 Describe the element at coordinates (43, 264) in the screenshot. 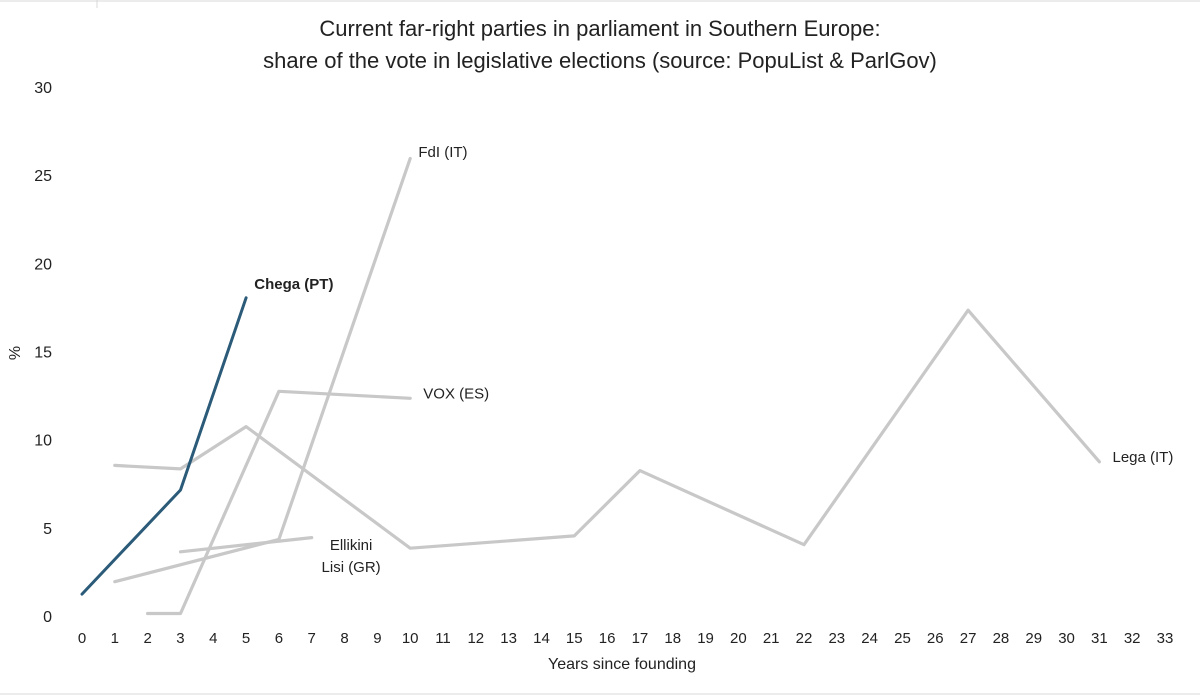

I see `y-tick-label: 20` at that location.